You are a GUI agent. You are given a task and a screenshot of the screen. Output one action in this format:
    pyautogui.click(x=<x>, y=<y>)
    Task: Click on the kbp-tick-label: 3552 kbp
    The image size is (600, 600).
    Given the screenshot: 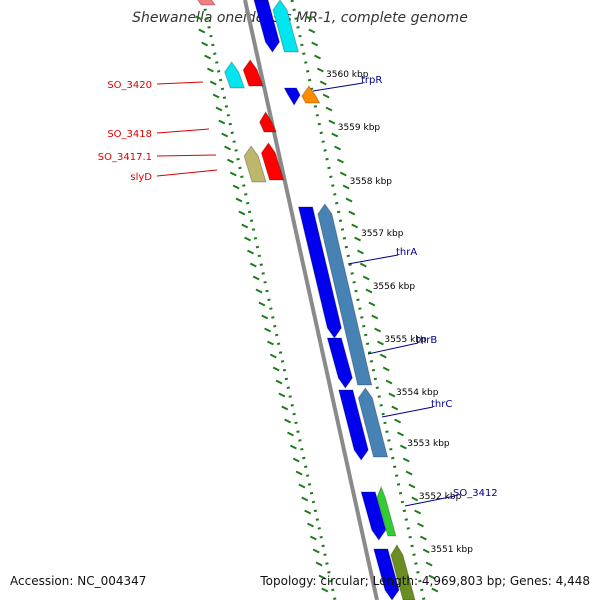 What is the action you would take?
    pyautogui.click(x=440, y=497)
    